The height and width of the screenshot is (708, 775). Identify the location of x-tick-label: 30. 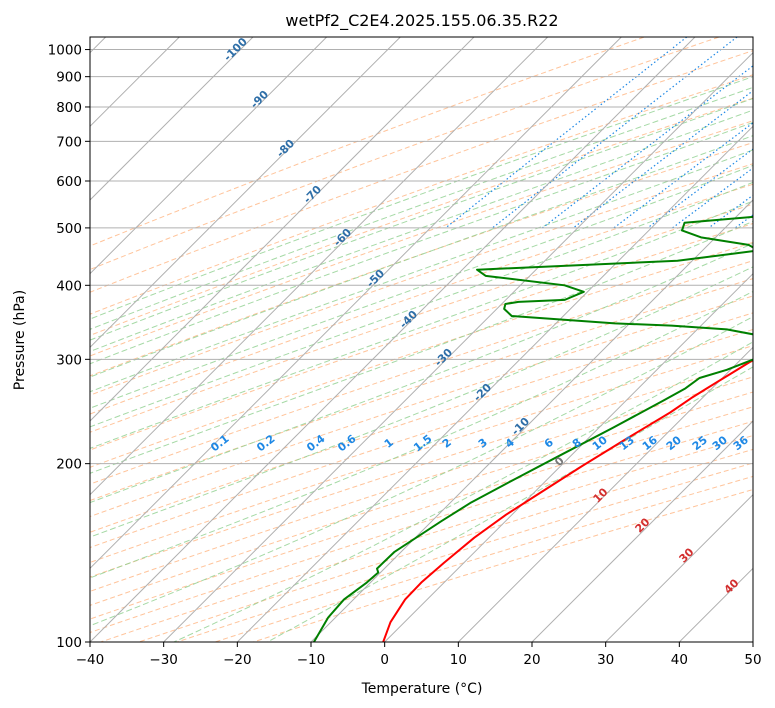
(605, 660).